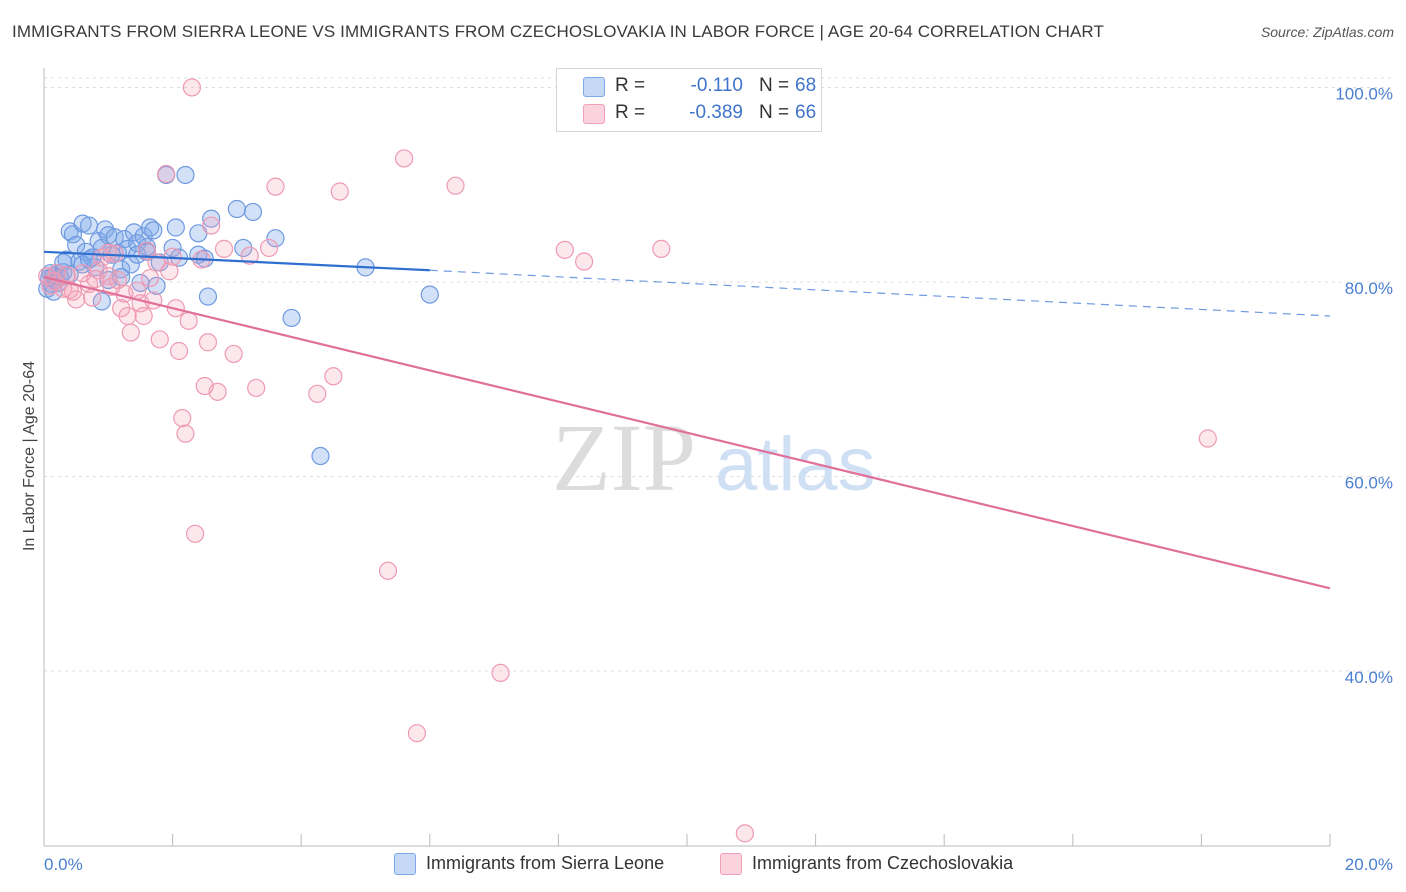  What do you see at coordinates (714, 457) in the screenshot?
I see `watermark: ZIP atlas` at bounding box center [714, 457].